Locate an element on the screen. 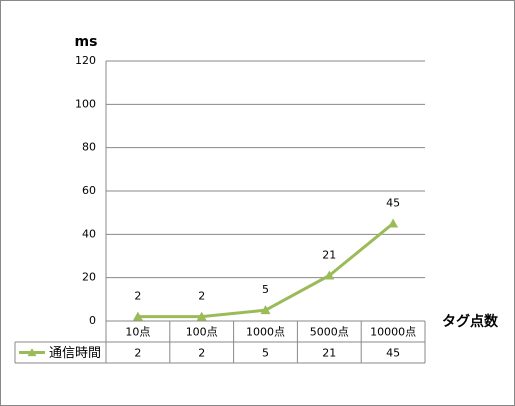 This screenshot has width=515, height=406. y-tick-label: 60 is located at coordinates (89, 190).